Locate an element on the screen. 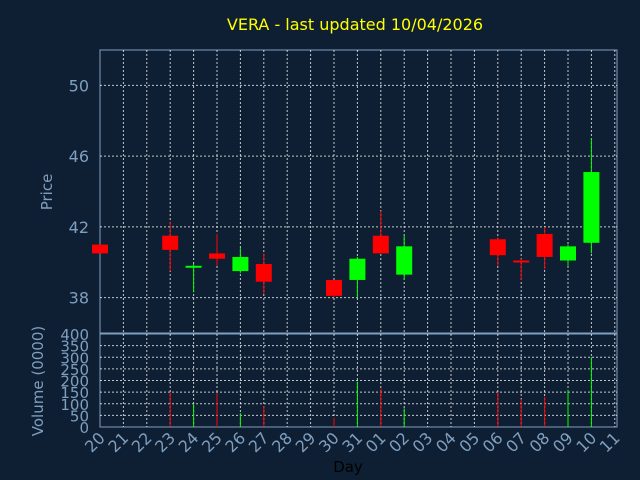 This screenshot has height=480, width=640. volume-series is located at coordinates (380, 392).